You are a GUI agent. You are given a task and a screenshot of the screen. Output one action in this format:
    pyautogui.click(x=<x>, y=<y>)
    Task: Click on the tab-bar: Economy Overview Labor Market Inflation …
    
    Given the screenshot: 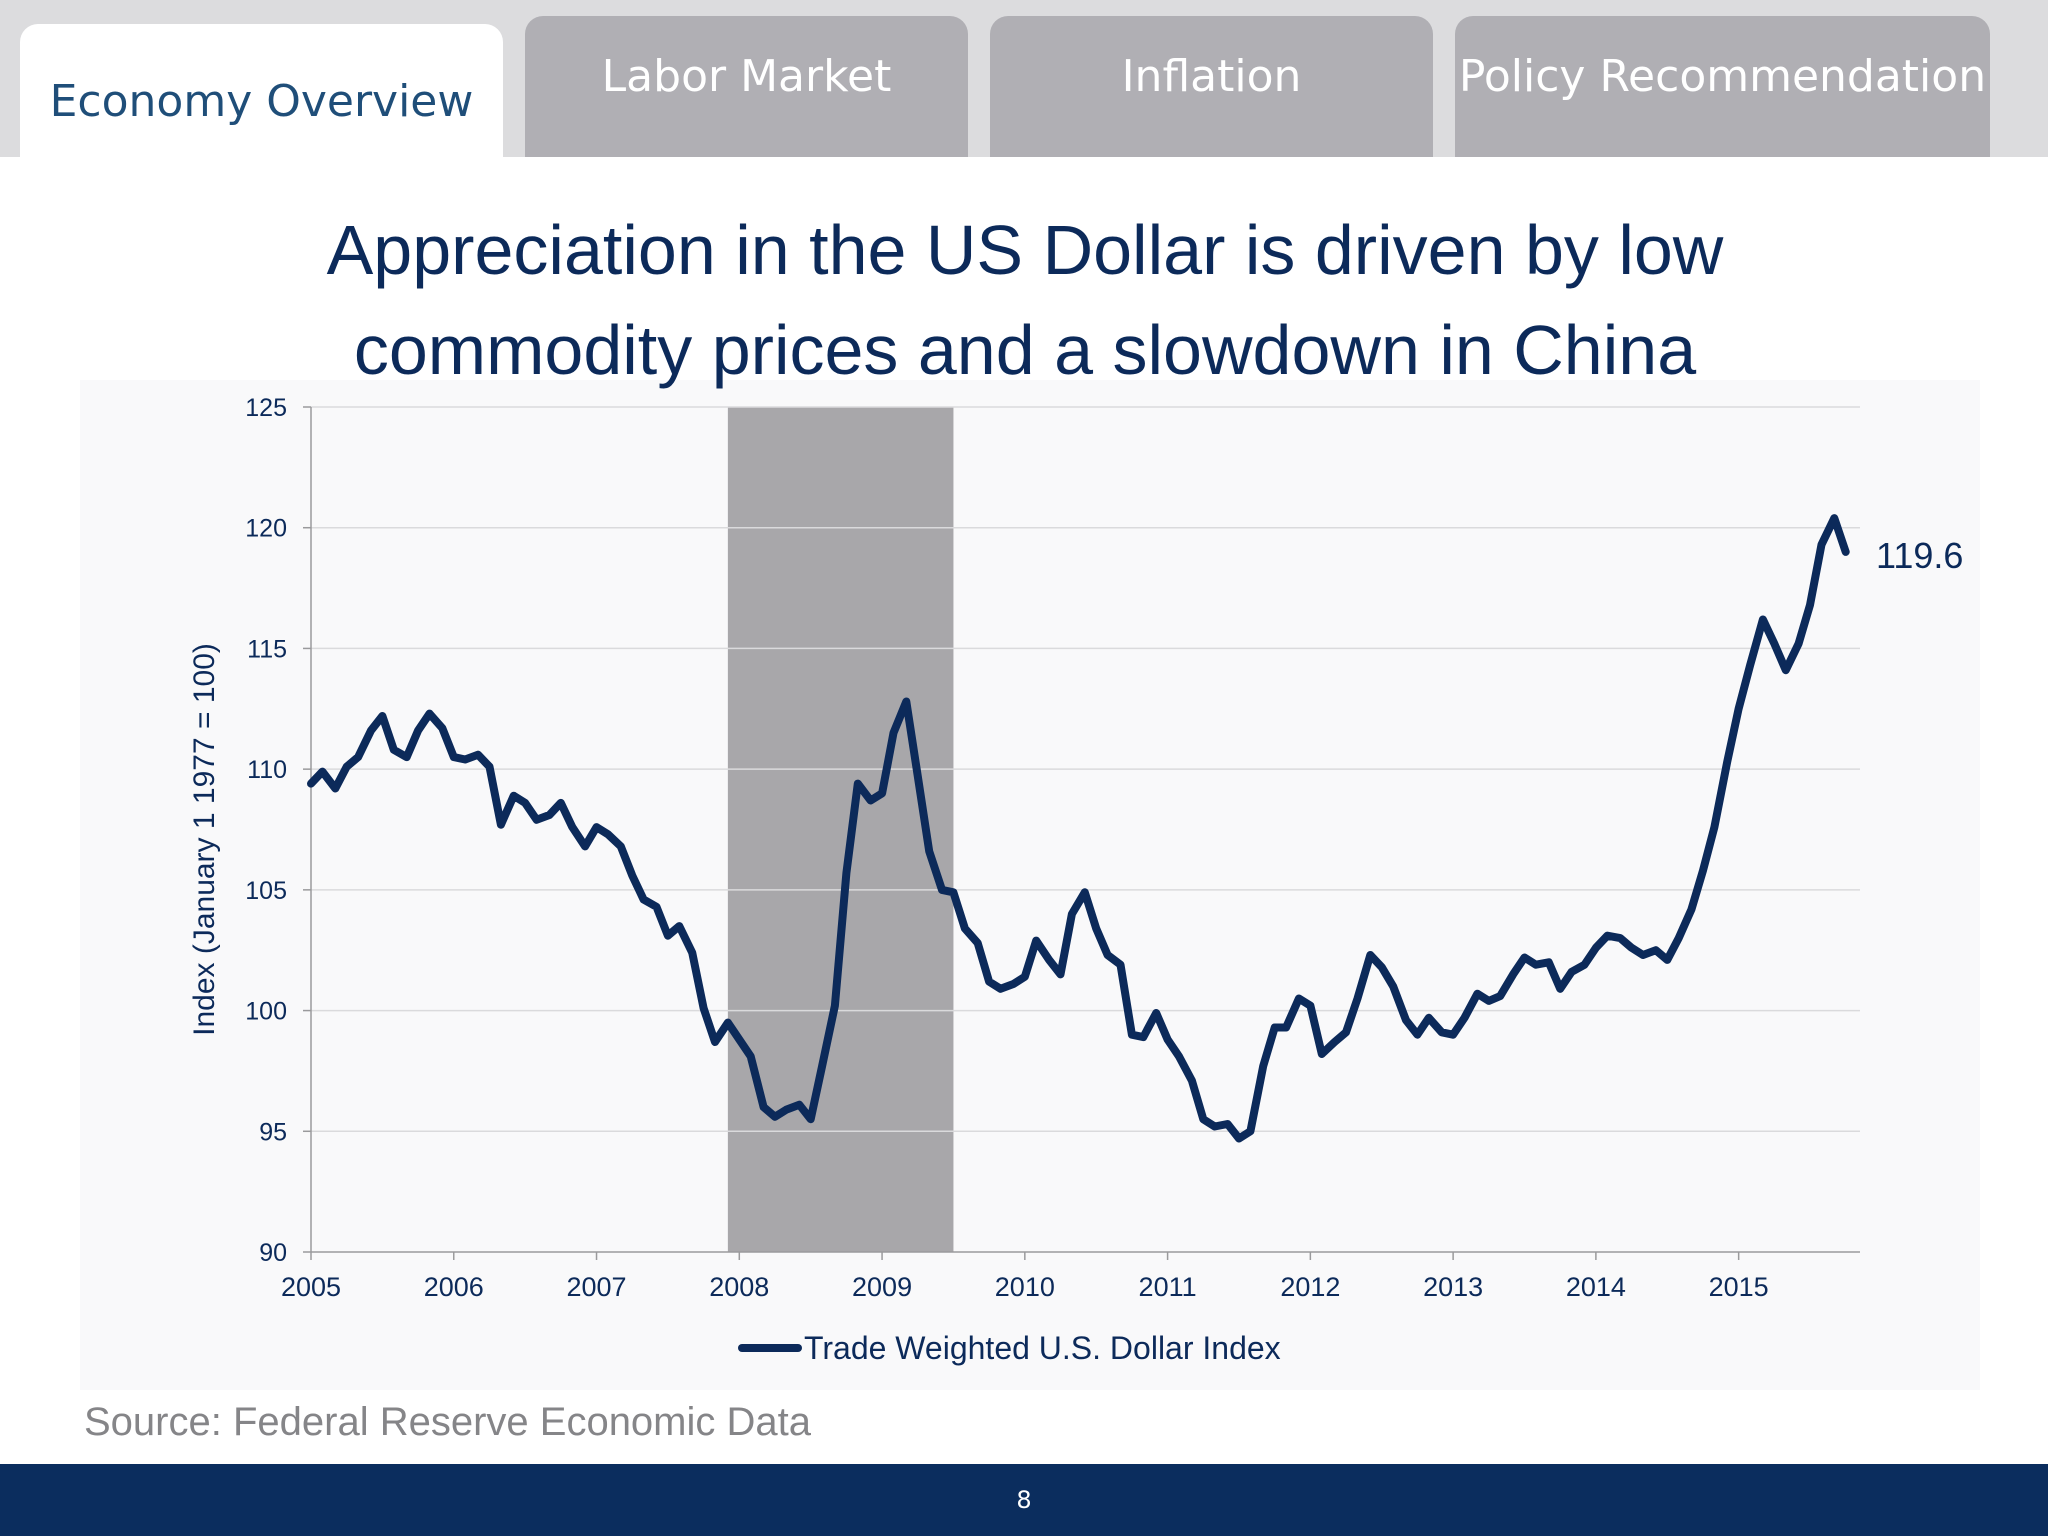 What is the action you would take?
    pyautogui.click(x=1024, y=79)
    